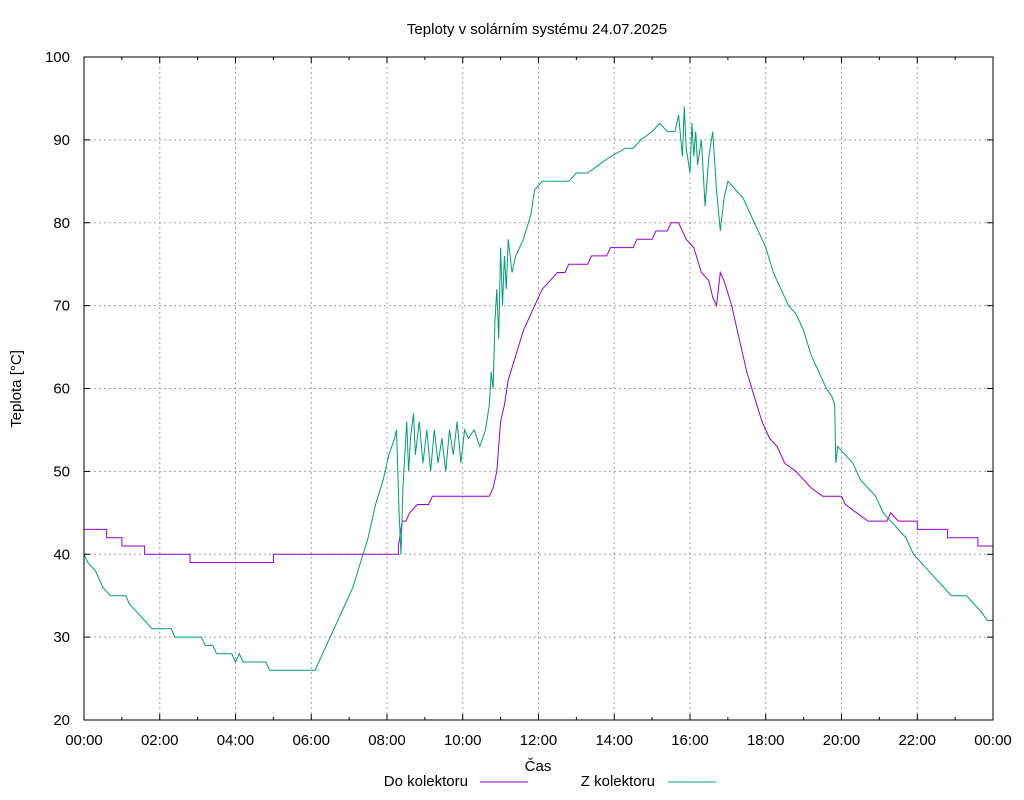 This screenshot has width=1024, height=800. What do you see at coordinates (61, 471) in the screenshot?
I see `y-tick-label: 50` at bounding box center [61, 471].